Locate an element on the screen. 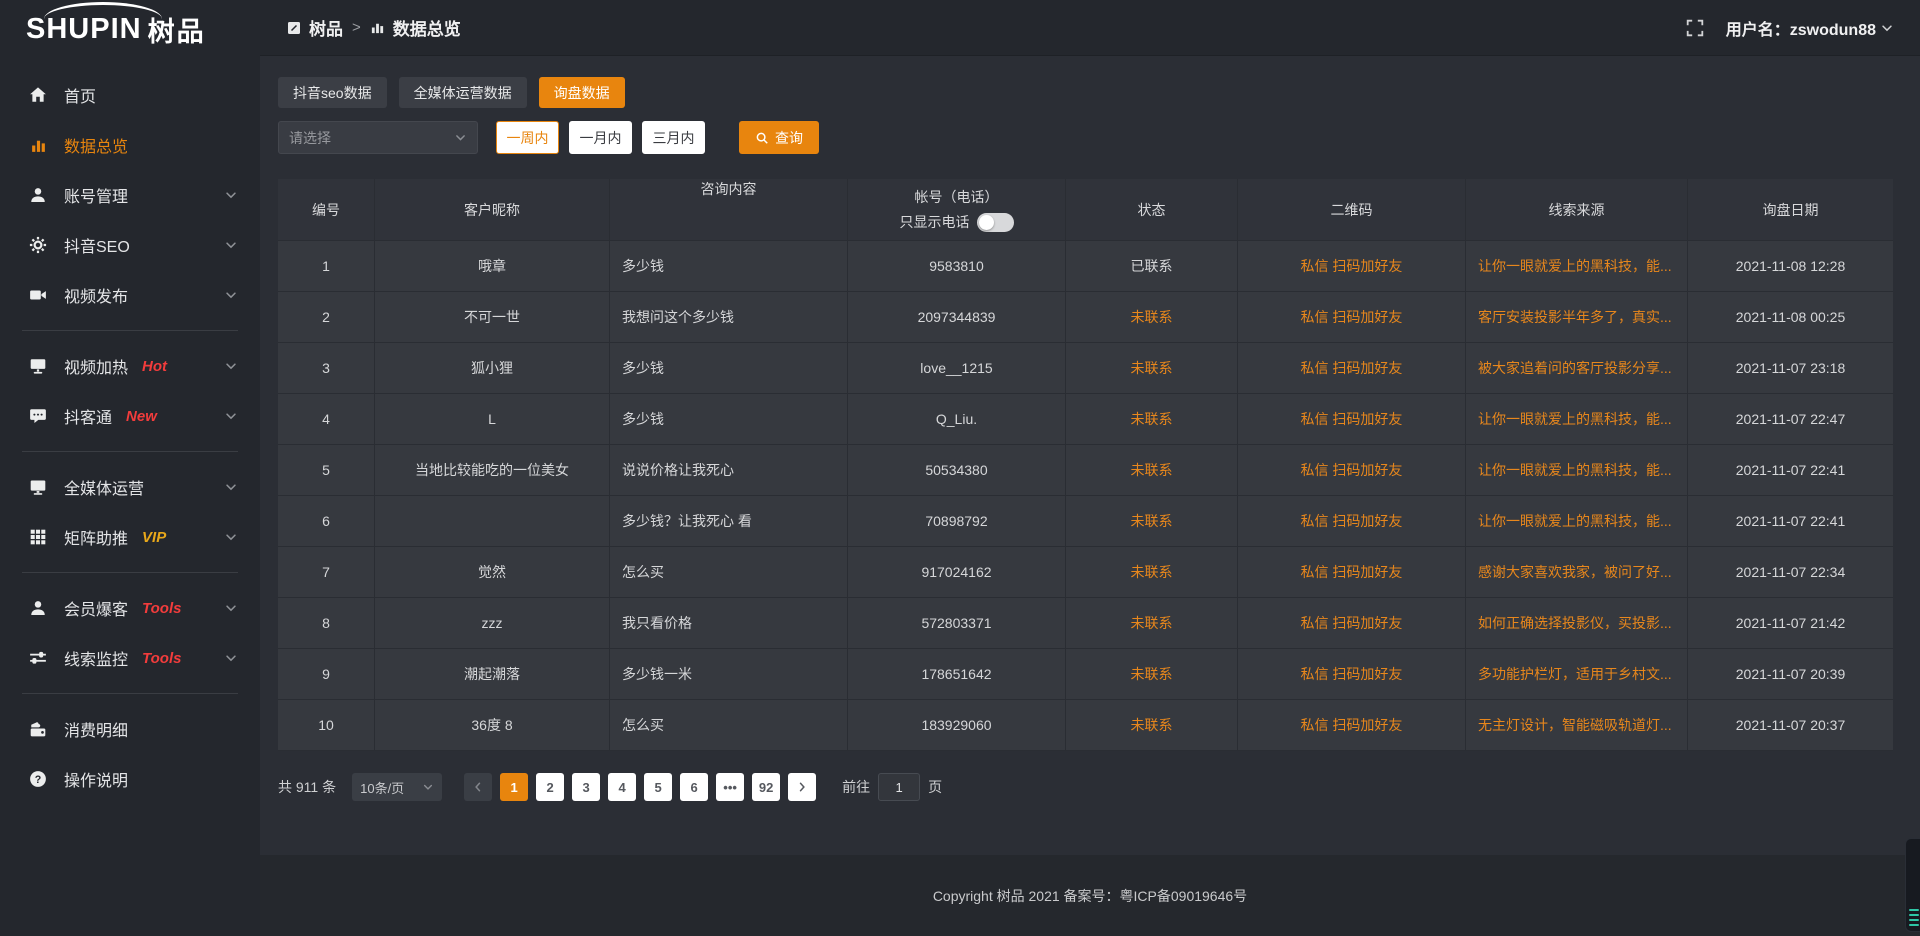 Image resolution: width=1920 pixels, height=936 pixels. page-size-label: 10条/页 is located at coordinates (382, 788).